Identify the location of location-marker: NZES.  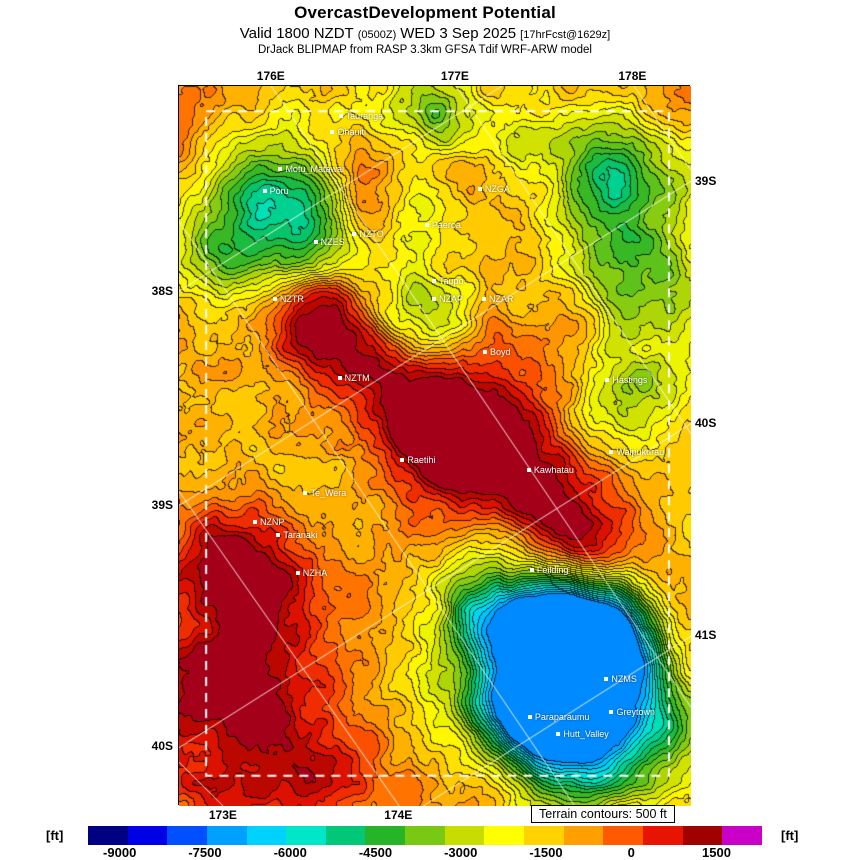
(329, 241).